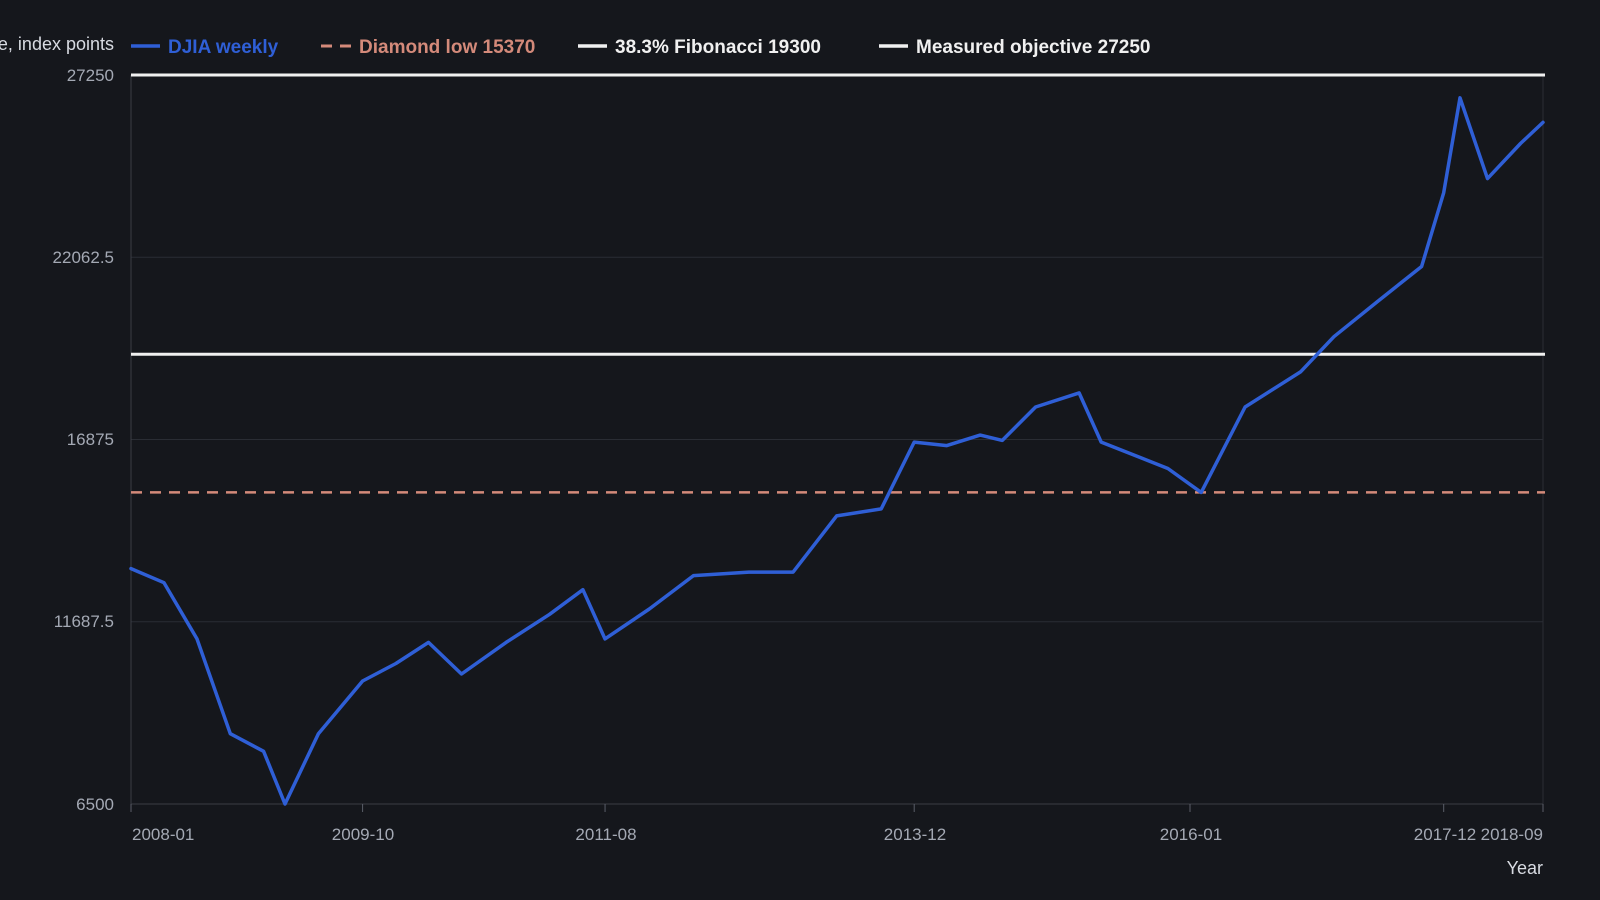  What do you see at coordinates (363, 834) in the screenshot?
I see `x-tick-label: 2009-10` at bounding box center [363, 834].